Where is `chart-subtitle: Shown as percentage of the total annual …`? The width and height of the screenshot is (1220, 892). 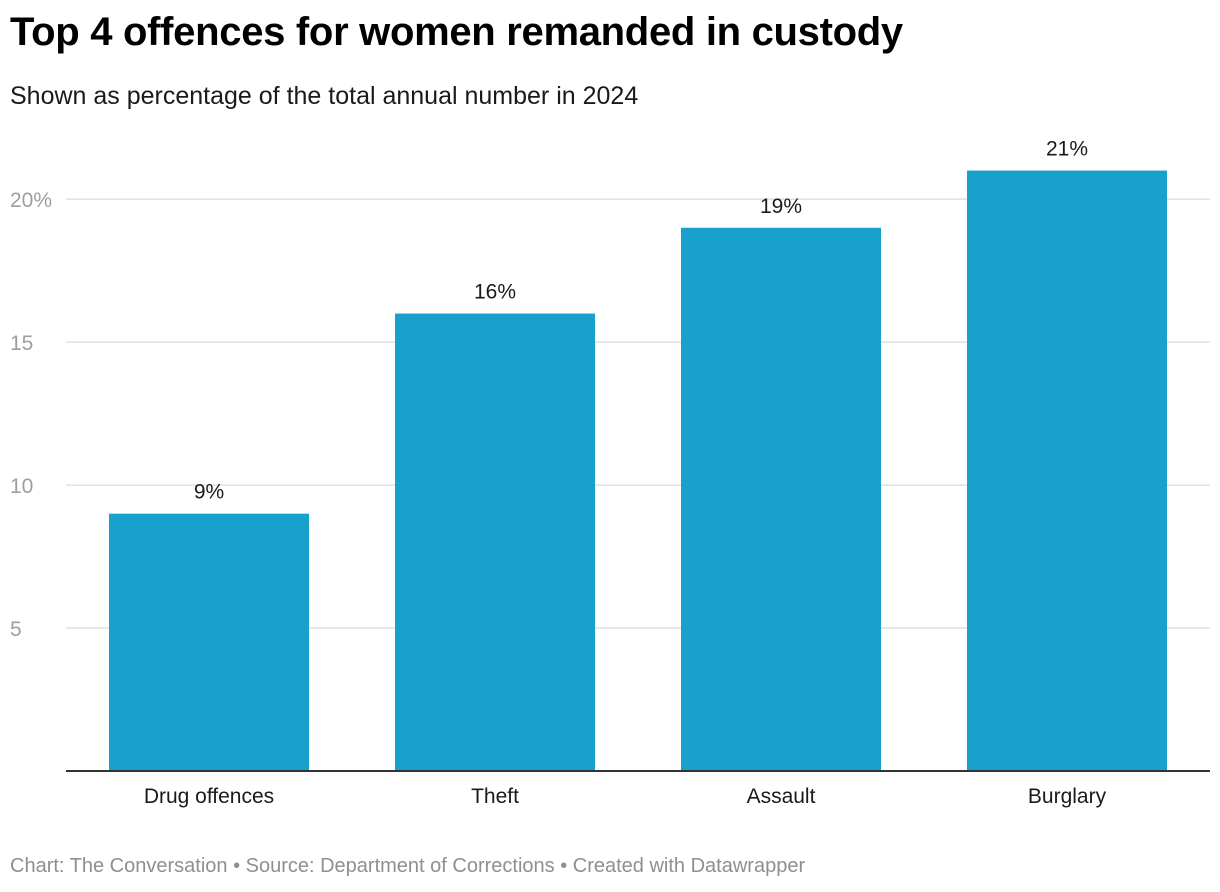 chart-subtitle: Shown as percentage of the total annual … is located at coordinates (324, 96).